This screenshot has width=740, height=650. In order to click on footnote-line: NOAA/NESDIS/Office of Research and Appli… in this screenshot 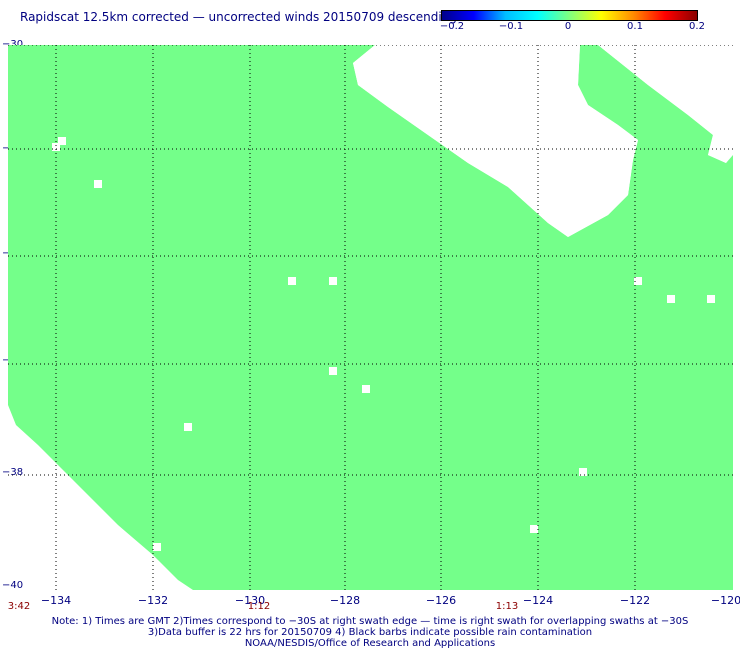, I will do `click(370, 643)`.